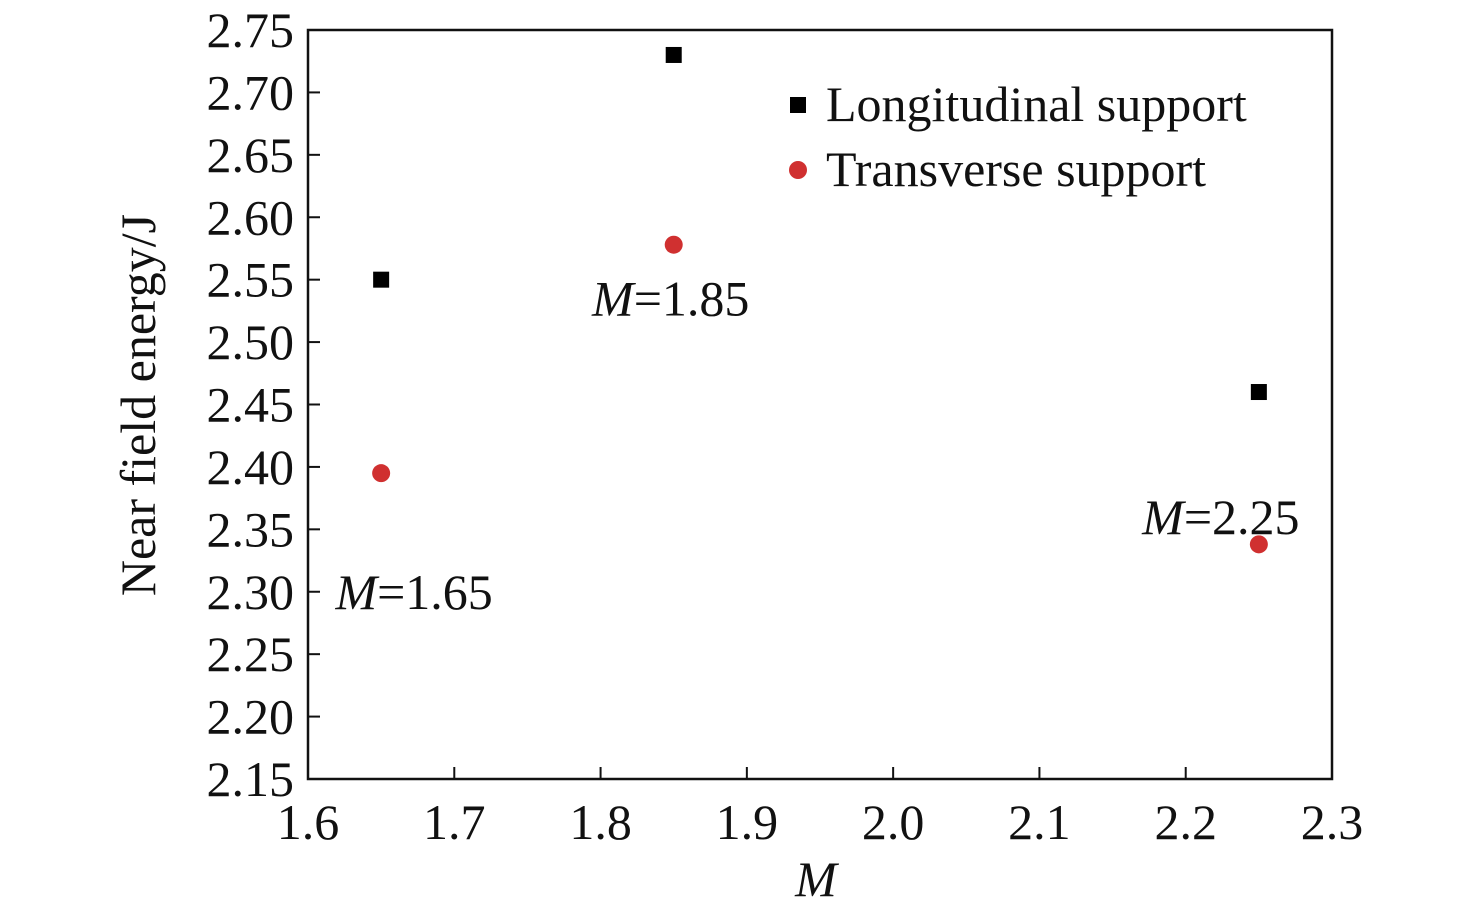  What do you see at coordinates (138, 405) in the screenshot?
I see `y-axis-label: Near field energy/J` at bounding box center [138, 405].